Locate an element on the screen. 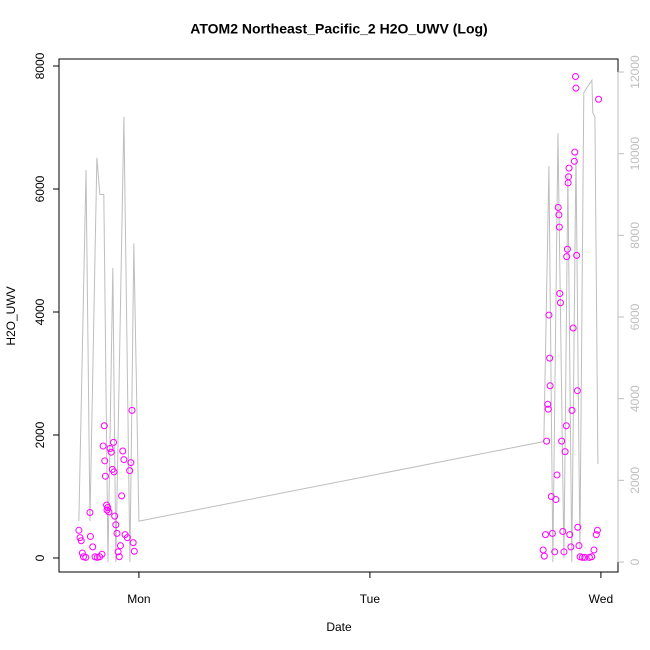 The width and height of the screenshot is (650, 650). y2-tick-label: 4000 is located at coordinates (635, 398).